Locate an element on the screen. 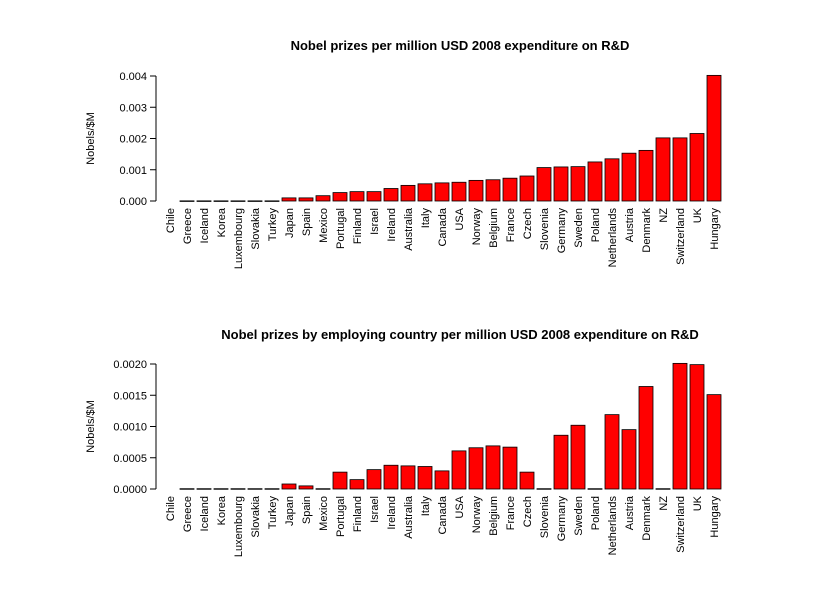 Image resolution: width=820 pixels, height=616 pixels. chart-bottom-category-label: Slovakia is located at coordinates (256, 516).